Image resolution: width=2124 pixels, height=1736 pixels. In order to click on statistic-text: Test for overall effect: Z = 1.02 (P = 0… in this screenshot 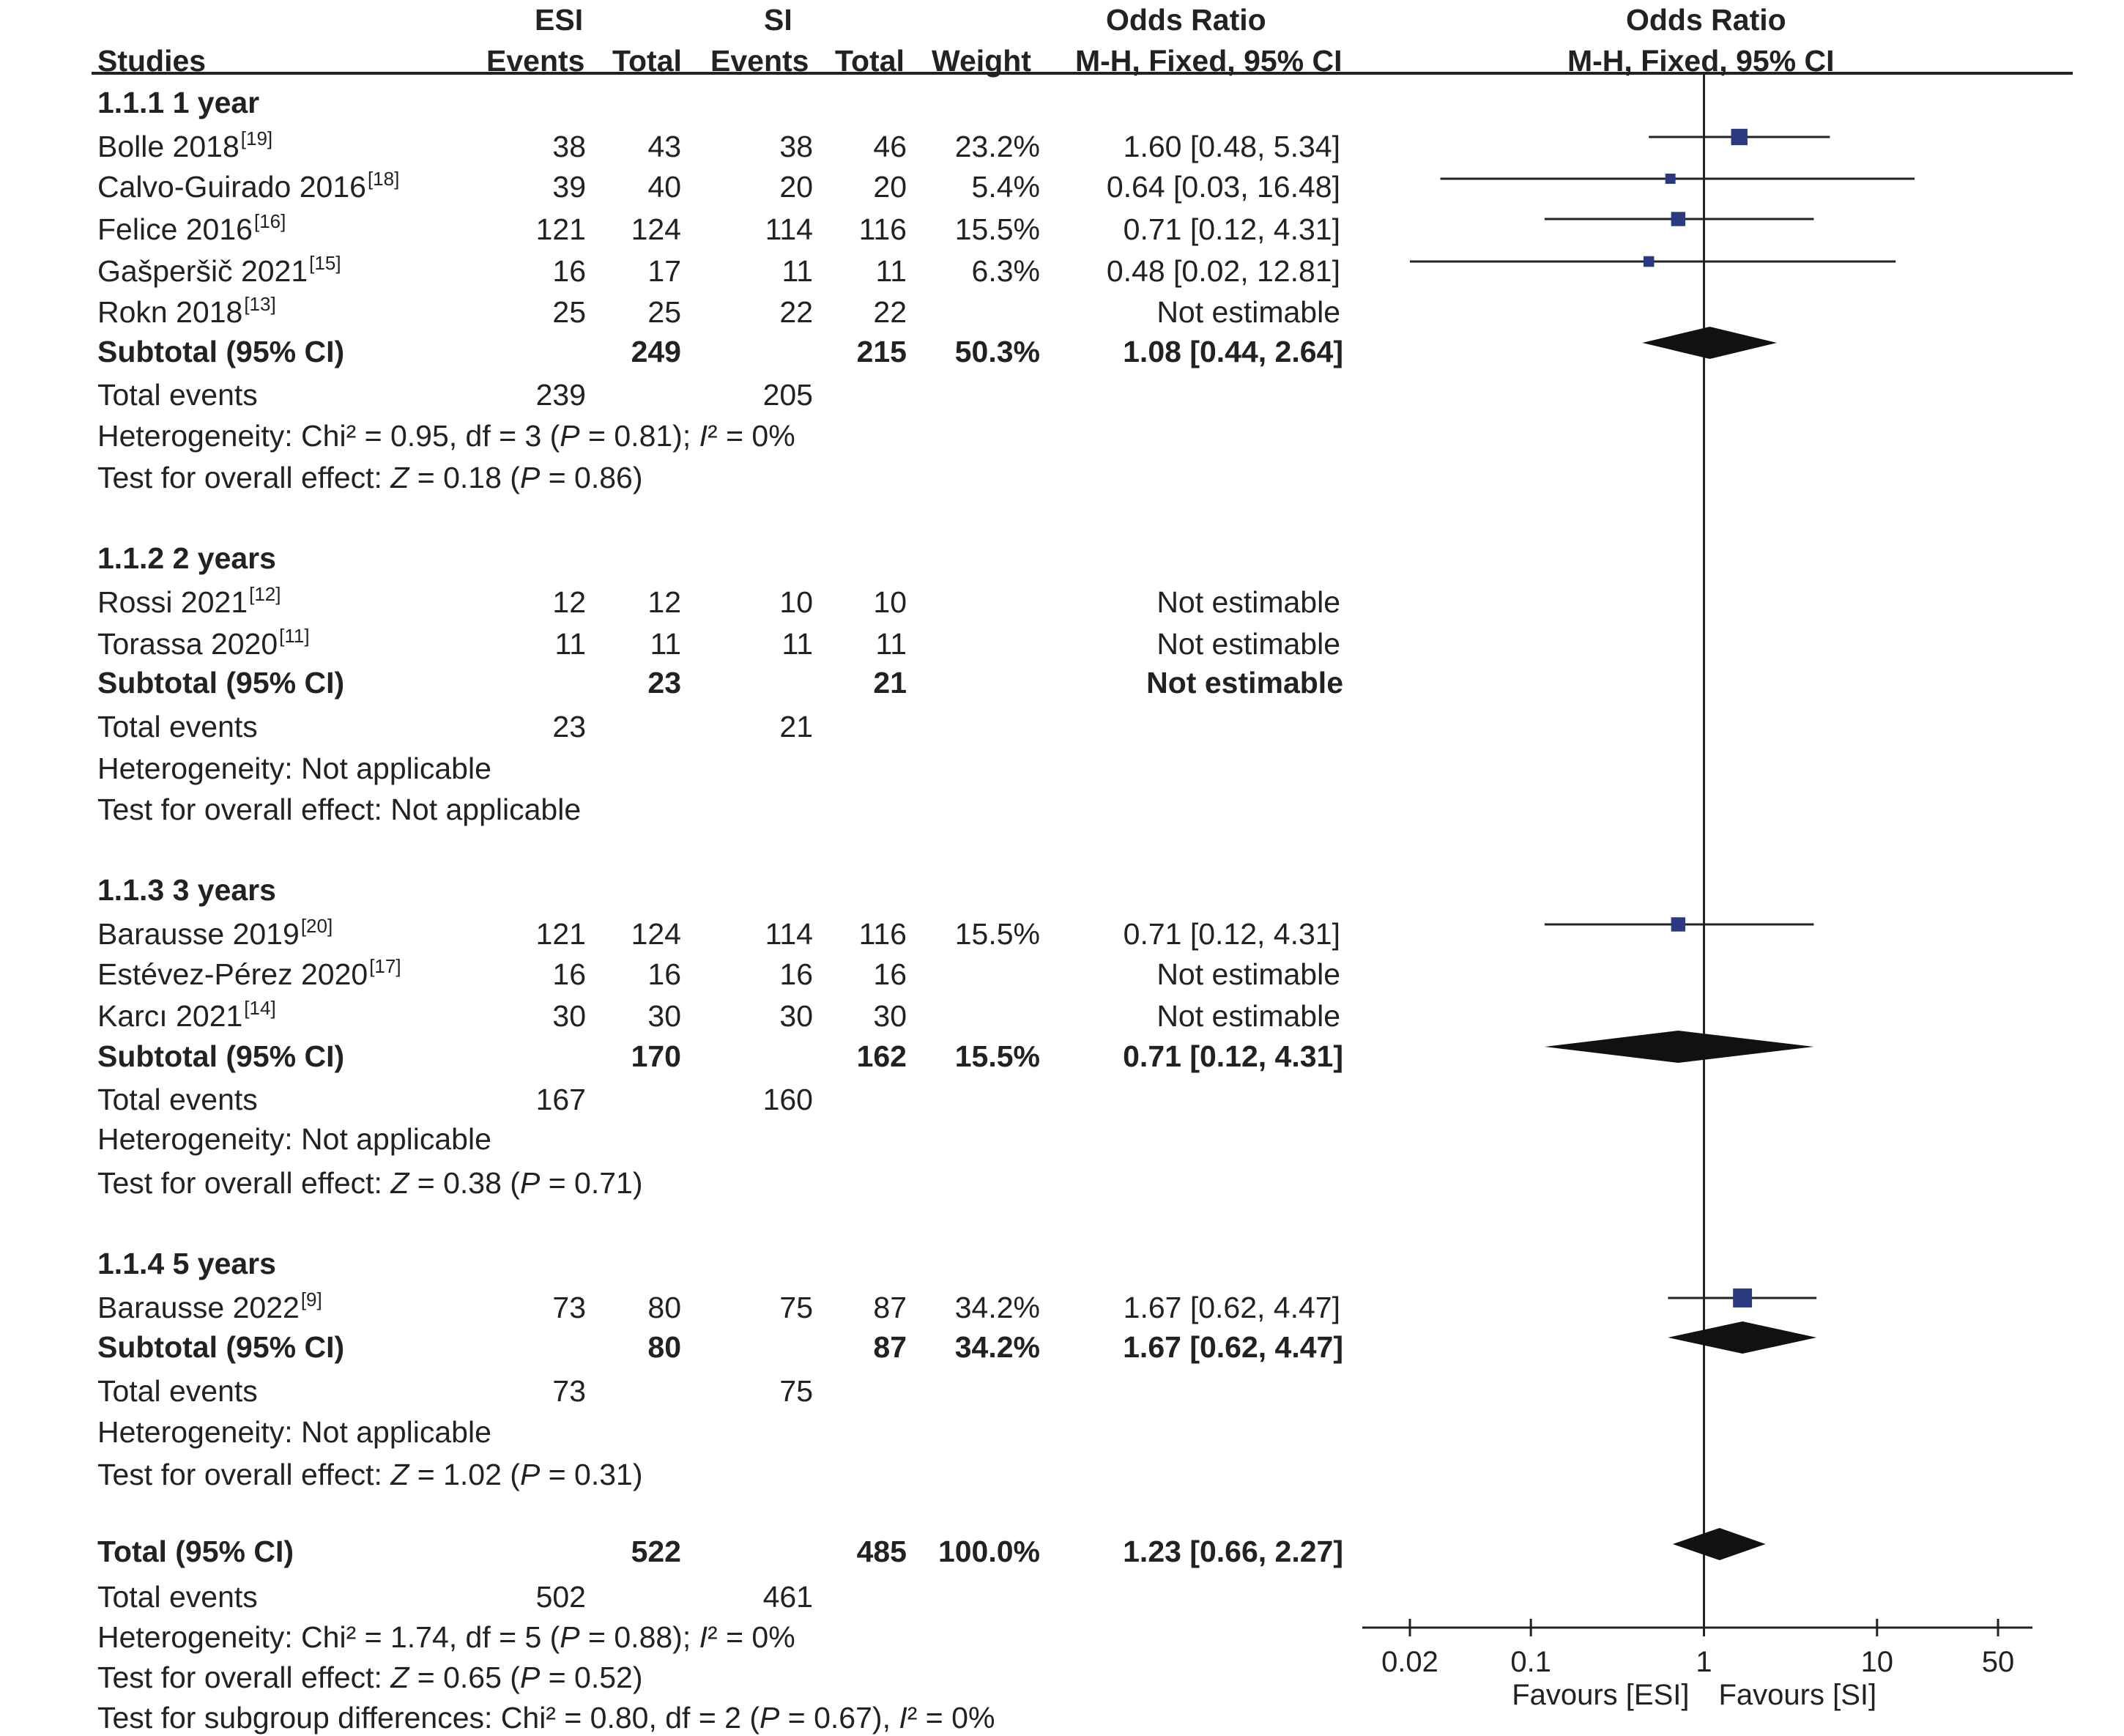, I will do `click(370, 1474)`.